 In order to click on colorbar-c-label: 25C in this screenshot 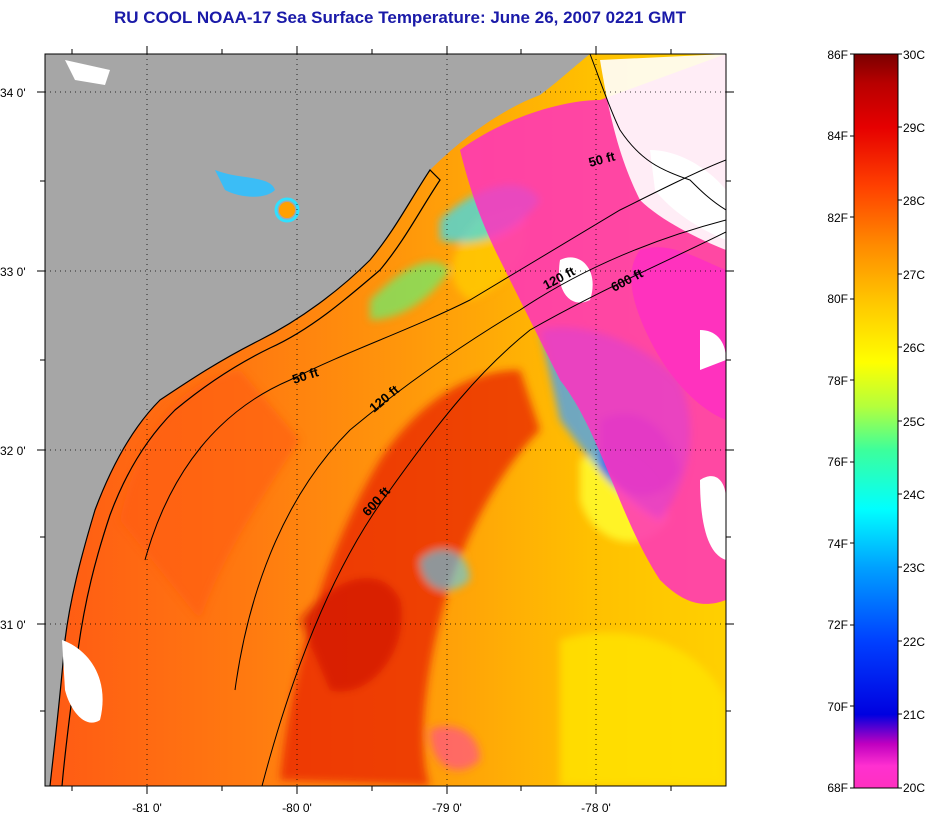, I will do `click(914, 422)`.